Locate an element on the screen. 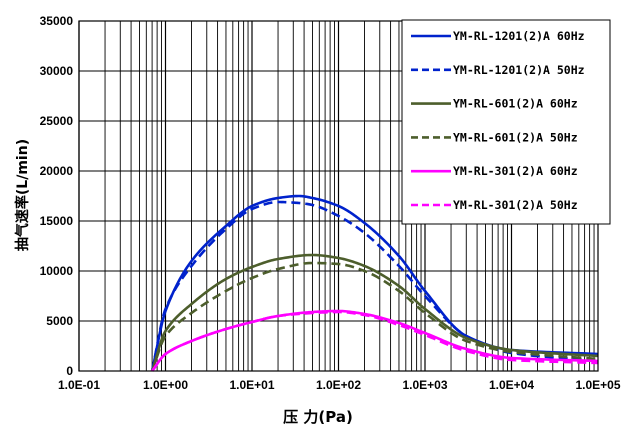 The height and width of the screenshot is (441, 641). y-tick-label: 5000 is located at coordinates (59, 321).